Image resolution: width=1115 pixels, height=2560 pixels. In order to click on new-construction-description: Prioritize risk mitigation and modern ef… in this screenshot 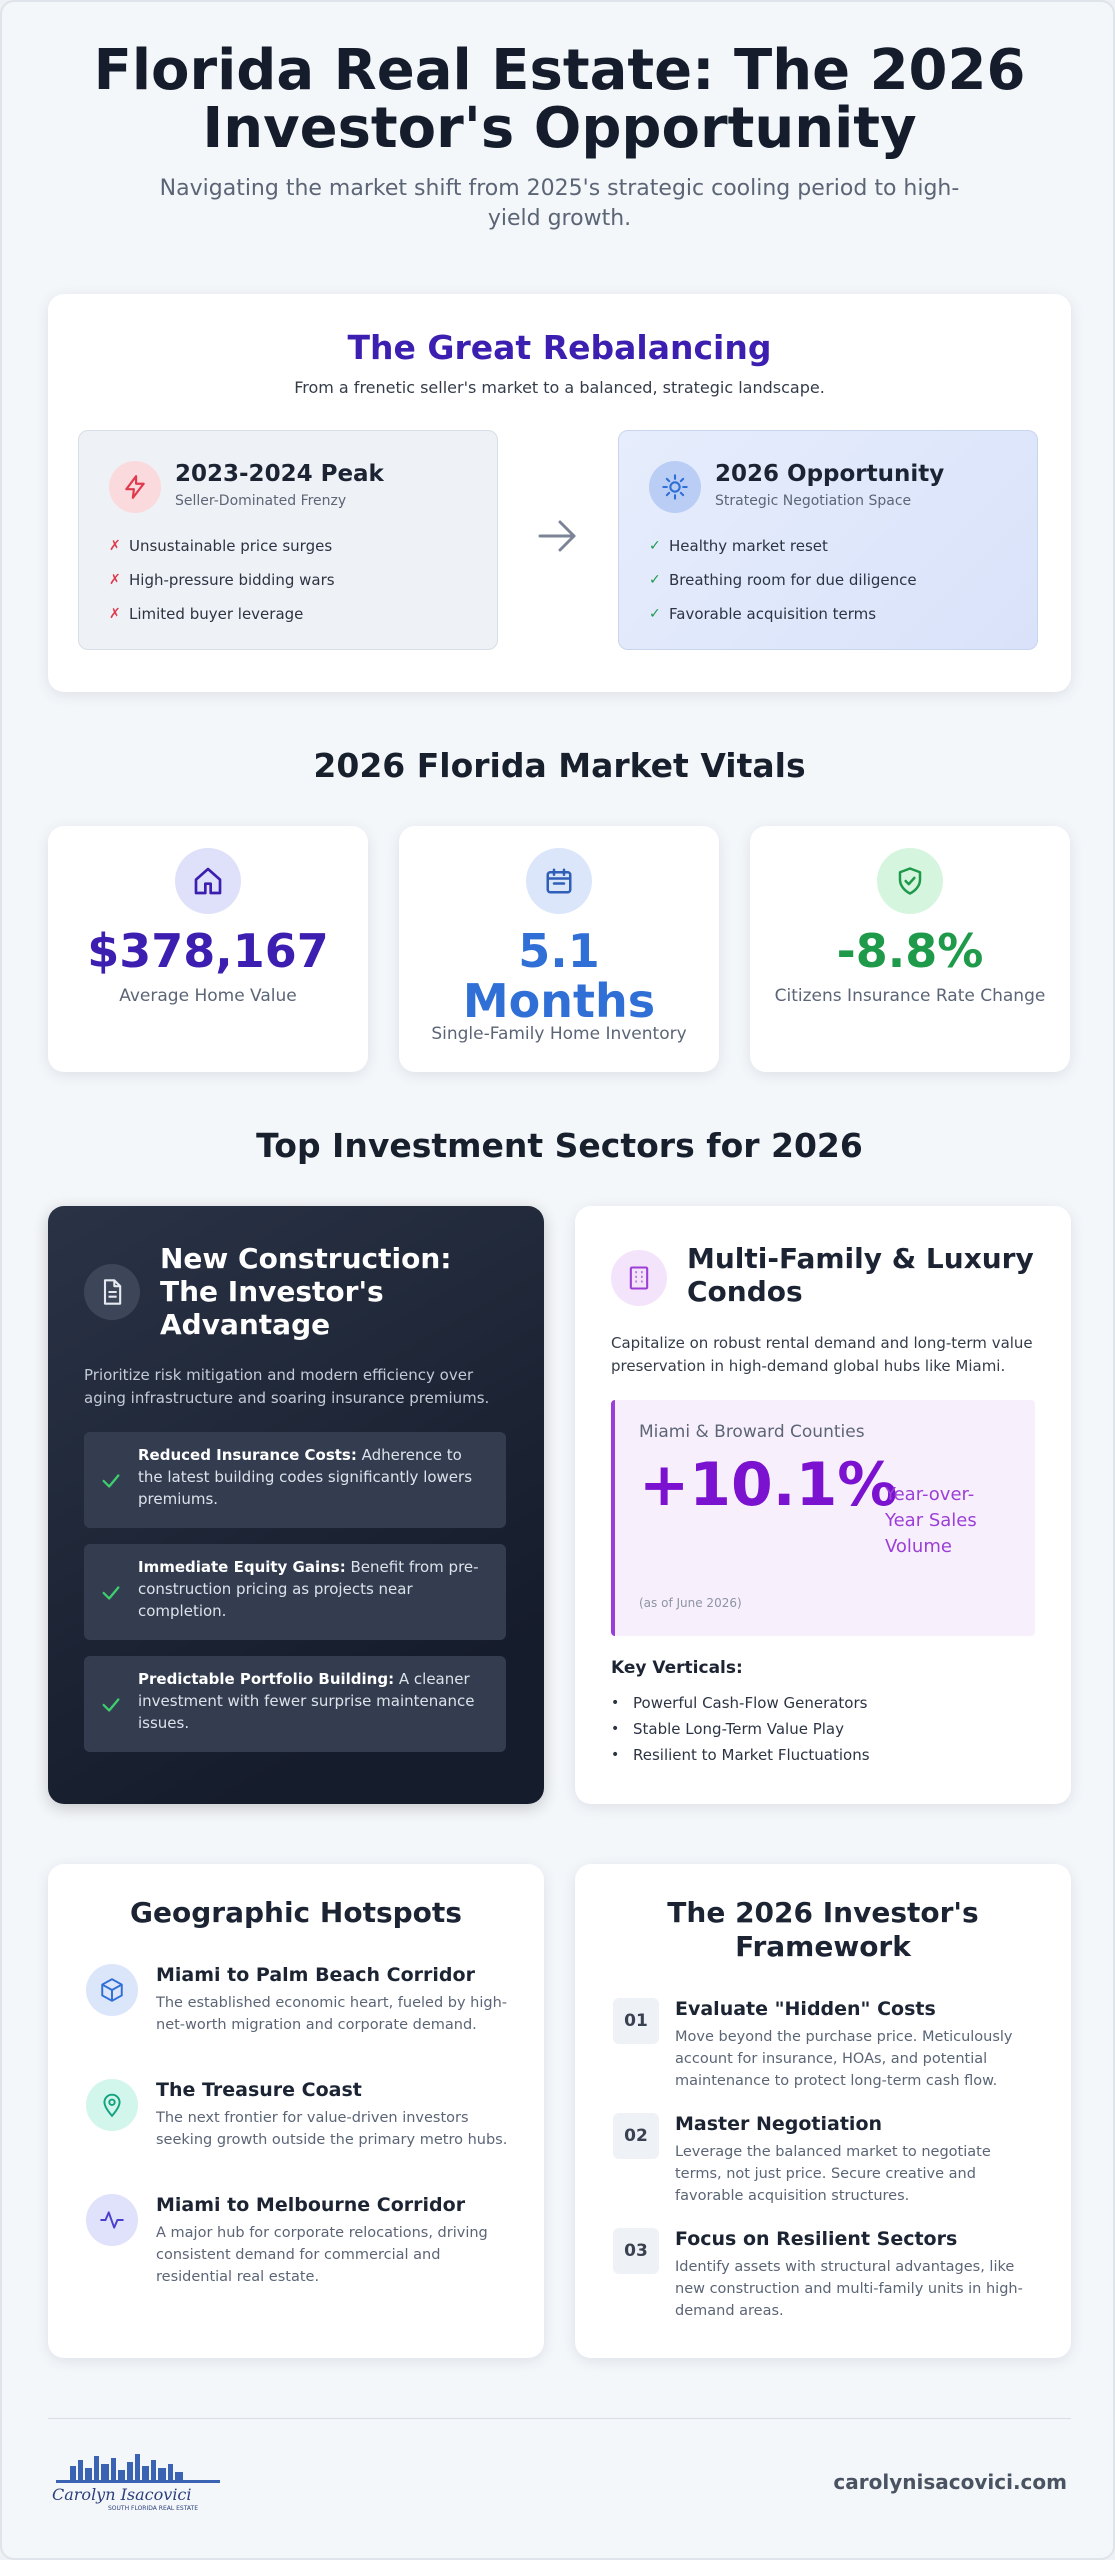, I will do `click(287, 1386)`.